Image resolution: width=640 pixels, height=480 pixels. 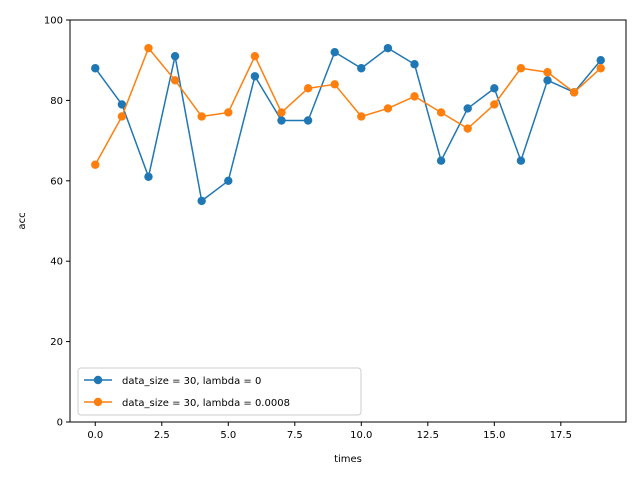 I want to click on y-tick-label: 100, so click(x=53, y=21).